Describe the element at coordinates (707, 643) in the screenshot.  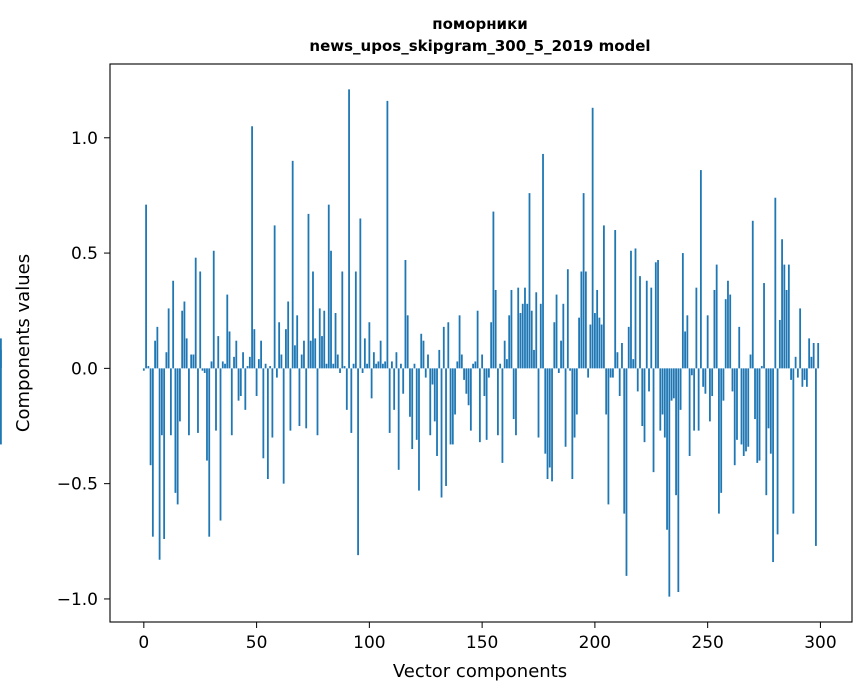
I see `x-tick-label: 250` at that location.